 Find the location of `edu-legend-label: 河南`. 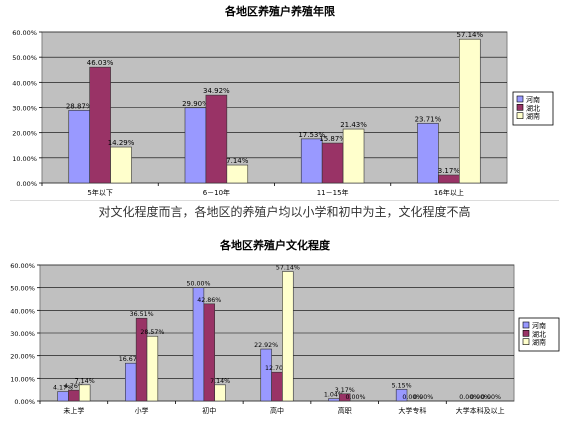

edu-legend-label: 河南 is located at coordinates (539, 325).